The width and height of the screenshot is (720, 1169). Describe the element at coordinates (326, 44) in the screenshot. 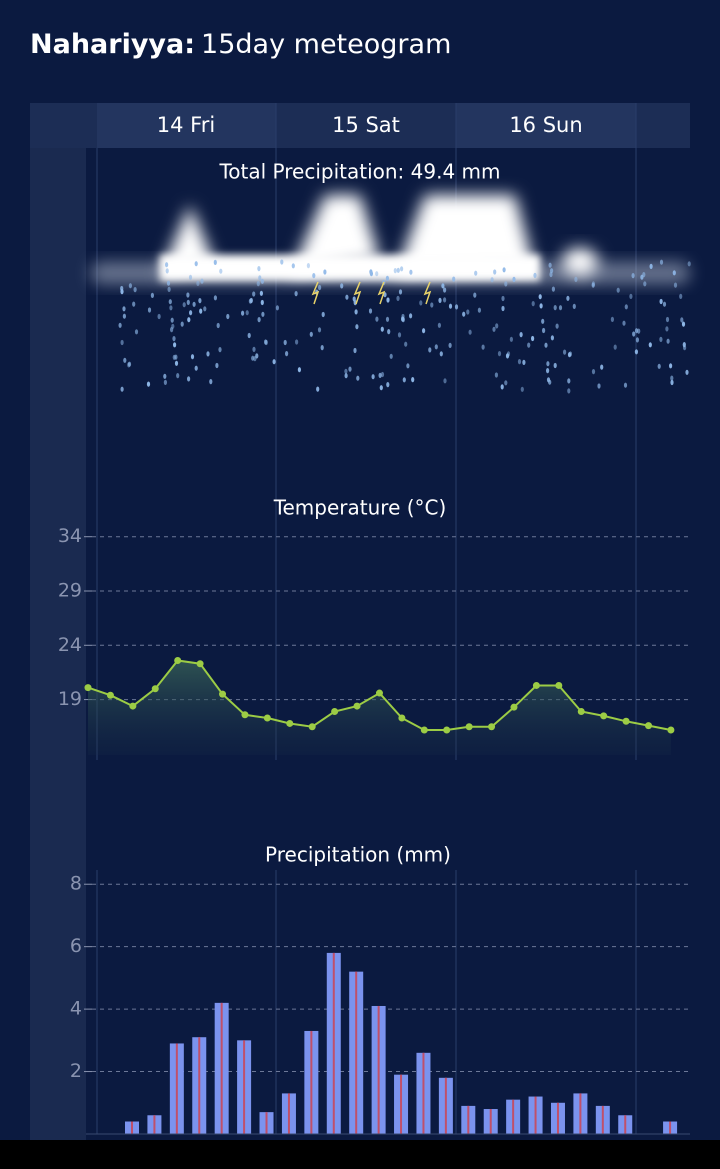

I see `title: 15day meteogram` at that location.